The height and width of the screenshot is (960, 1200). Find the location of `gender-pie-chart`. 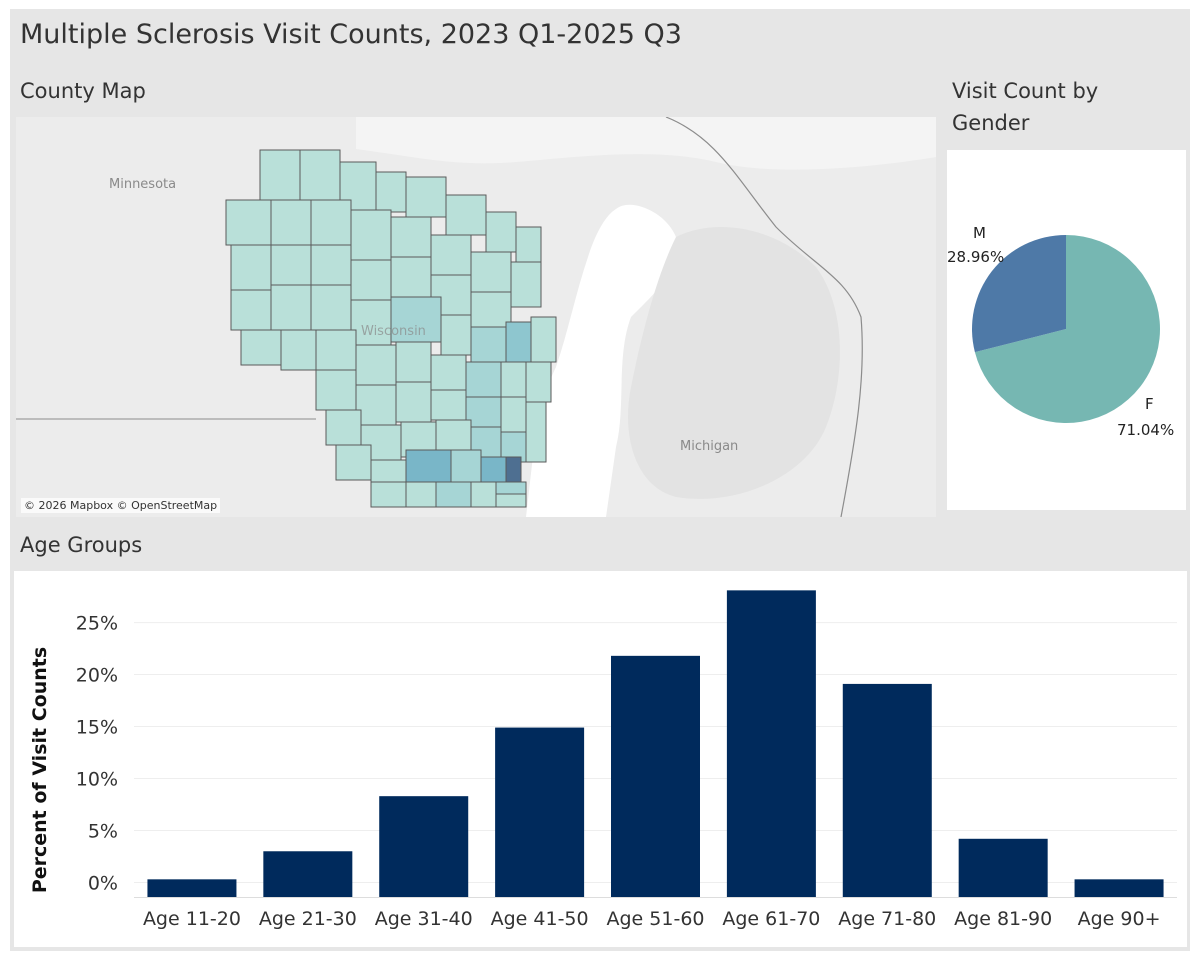

gender-pie-chart is located at coordinates (1066, 330).